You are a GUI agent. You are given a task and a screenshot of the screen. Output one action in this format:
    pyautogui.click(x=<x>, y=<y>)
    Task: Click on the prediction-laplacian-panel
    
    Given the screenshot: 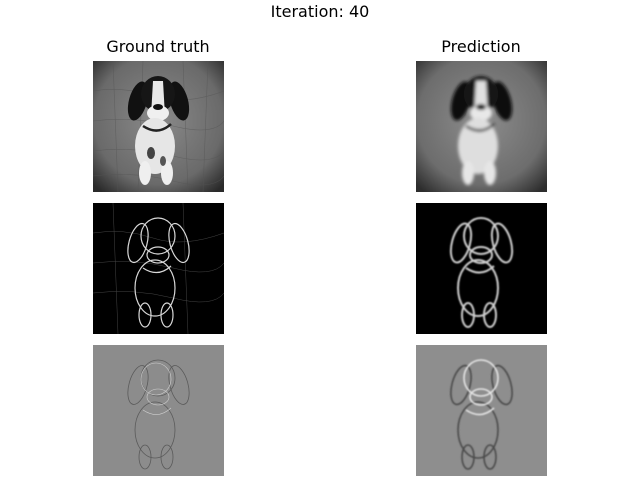 What is the action you would take?
    pyautogui.click(x=481, y=410)
    